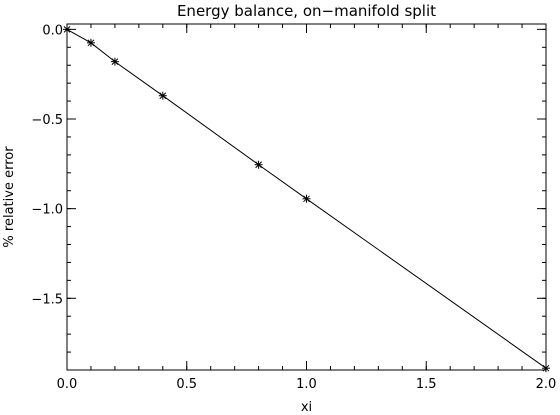 This screenshot has height=415, width=560. Describe the element at coordinates (9, 197) in the screenshot. I see `y-axis-label: % relative error` at that location.